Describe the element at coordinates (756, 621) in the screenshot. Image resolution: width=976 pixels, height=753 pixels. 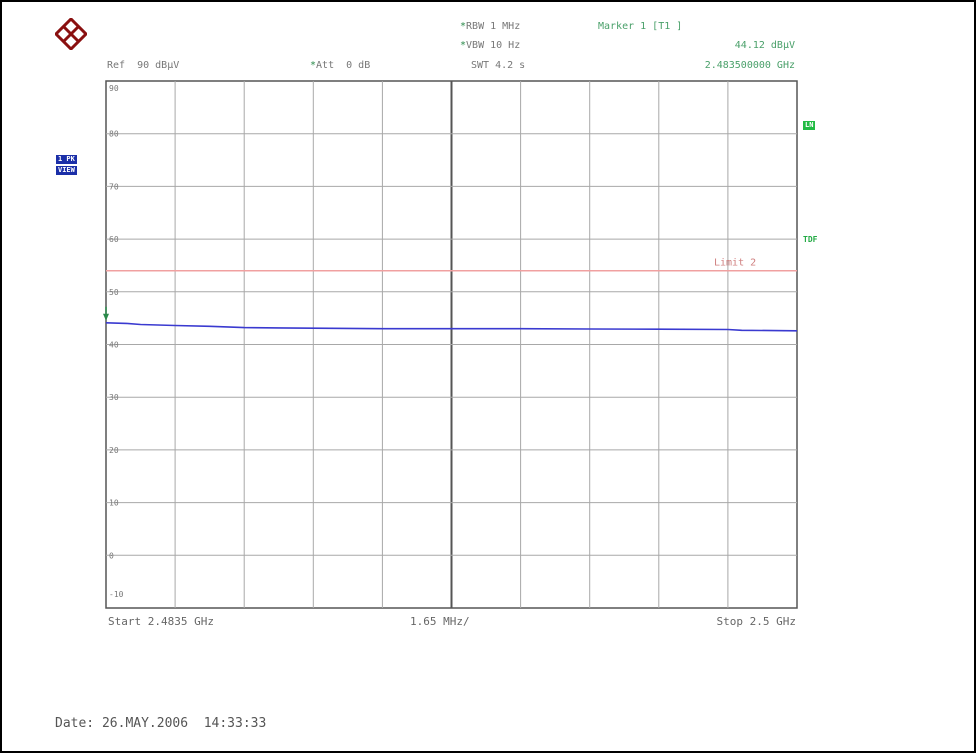
I see `stop-frequency-label: Stop 2.5 GHz` at that location.